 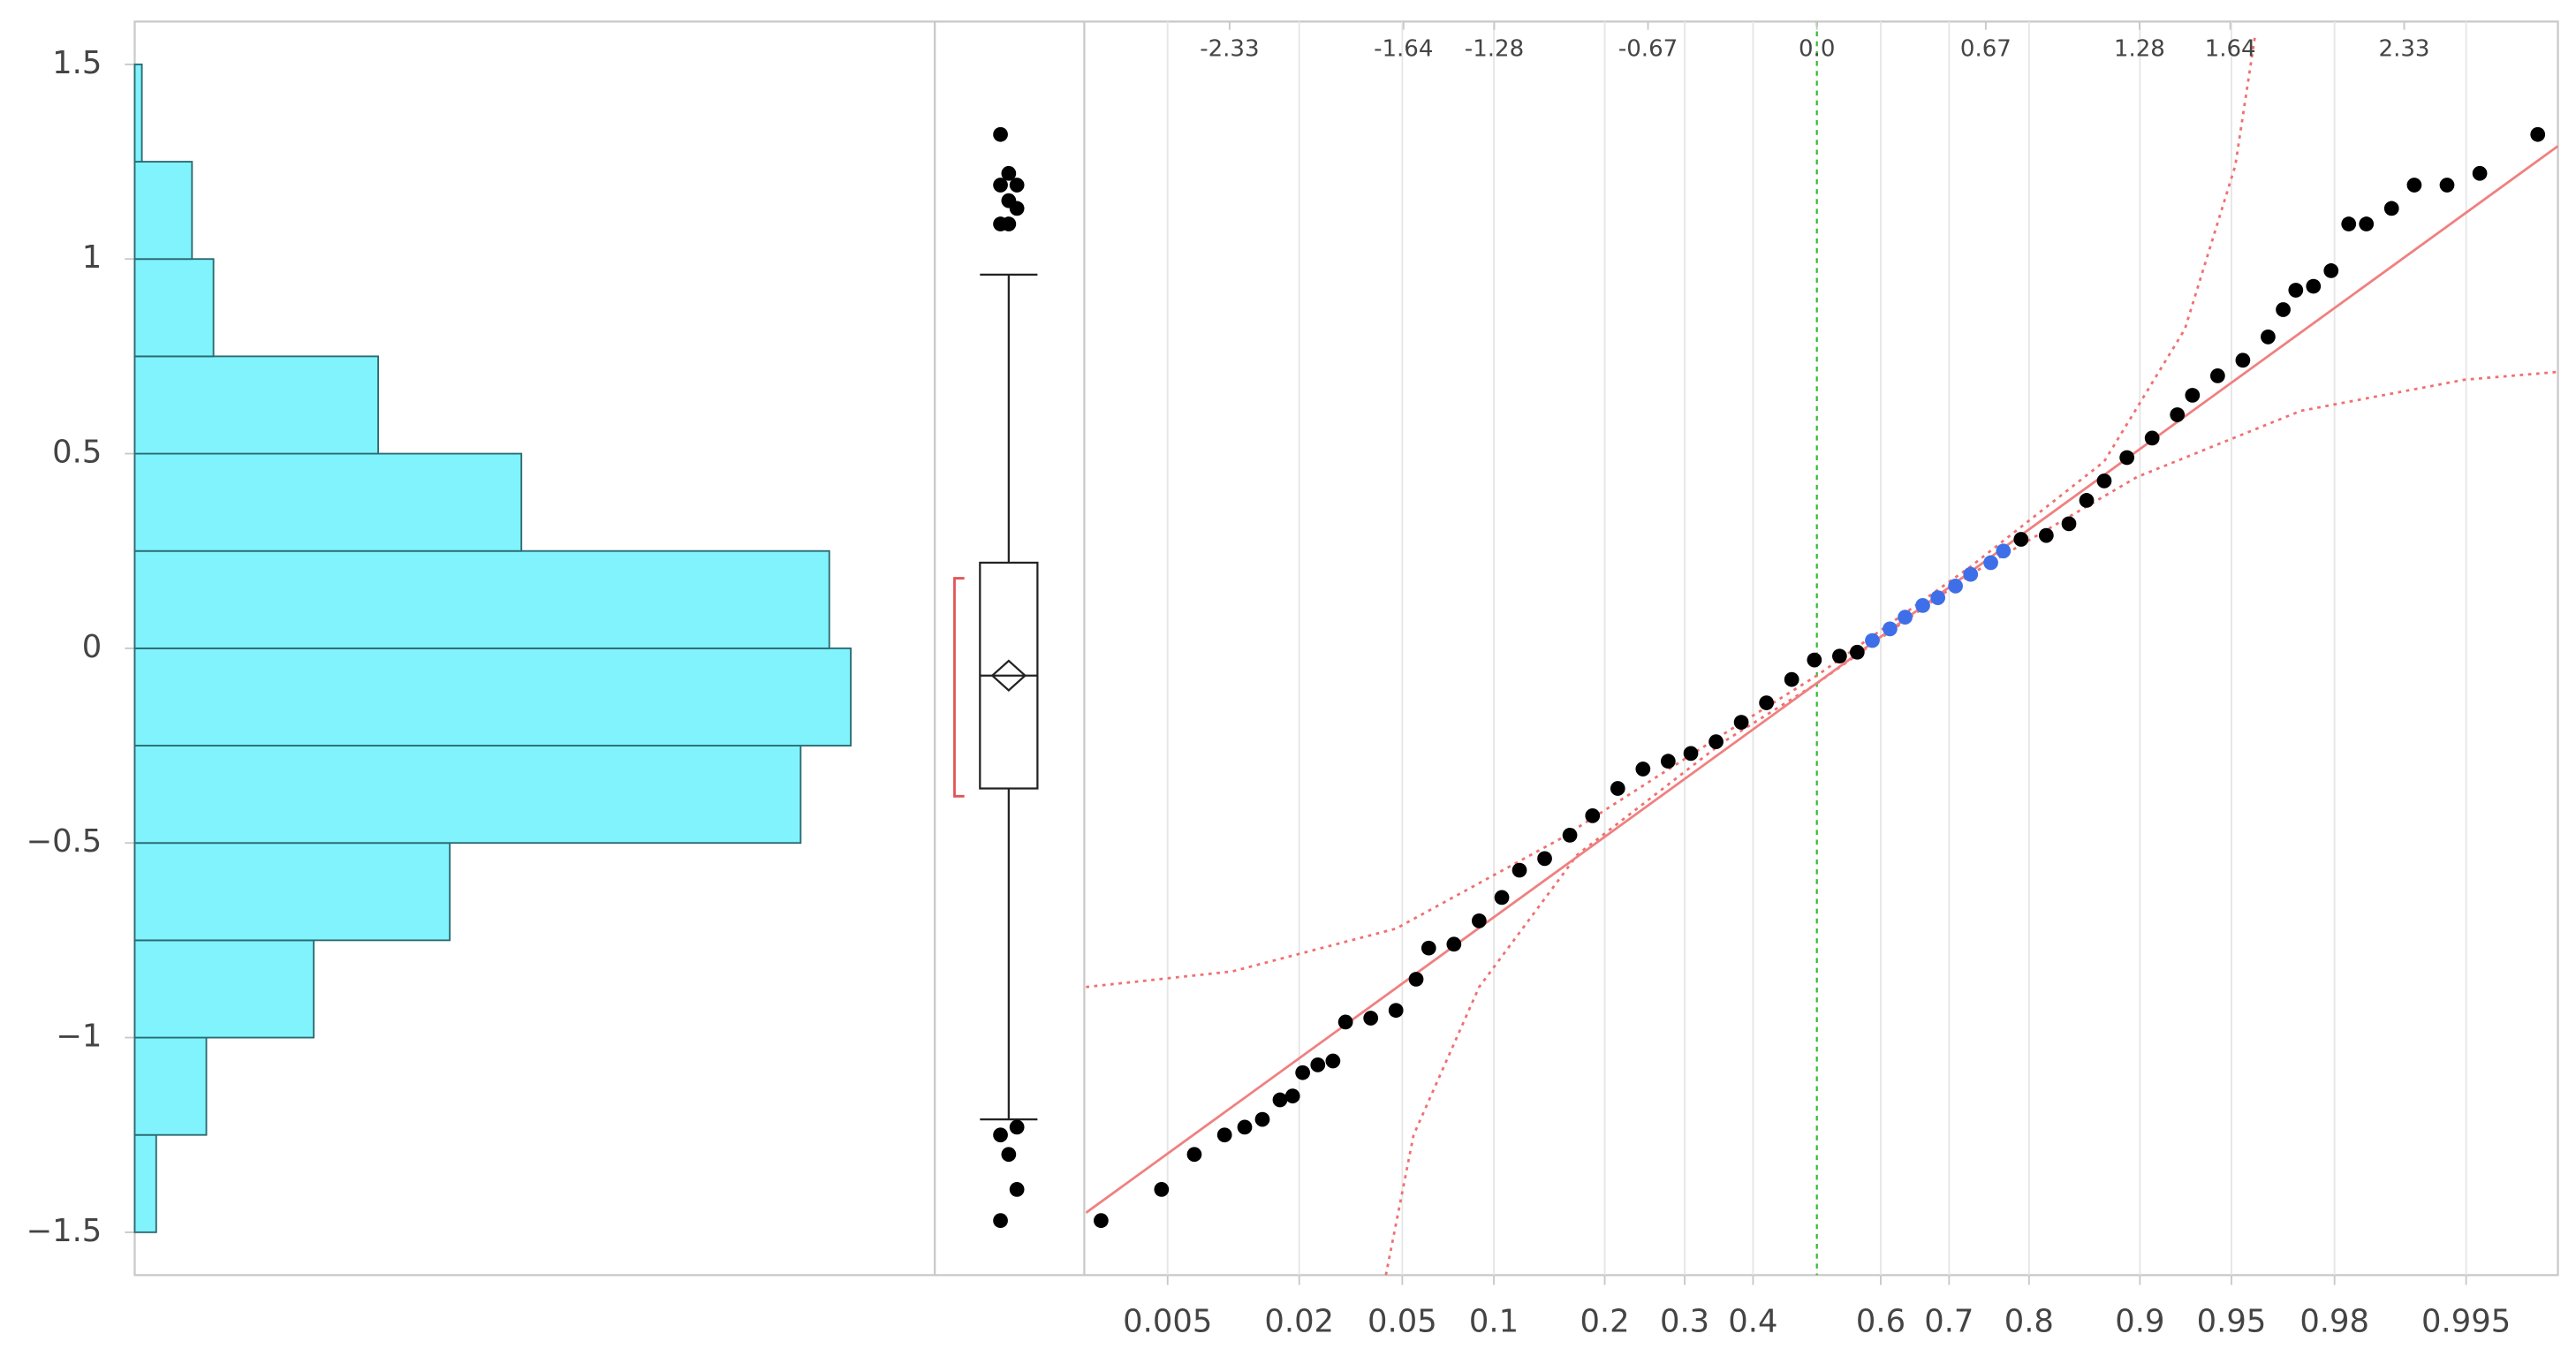 I want to click on x-tick-label: 0.1, so click(x=1494, y=1321).